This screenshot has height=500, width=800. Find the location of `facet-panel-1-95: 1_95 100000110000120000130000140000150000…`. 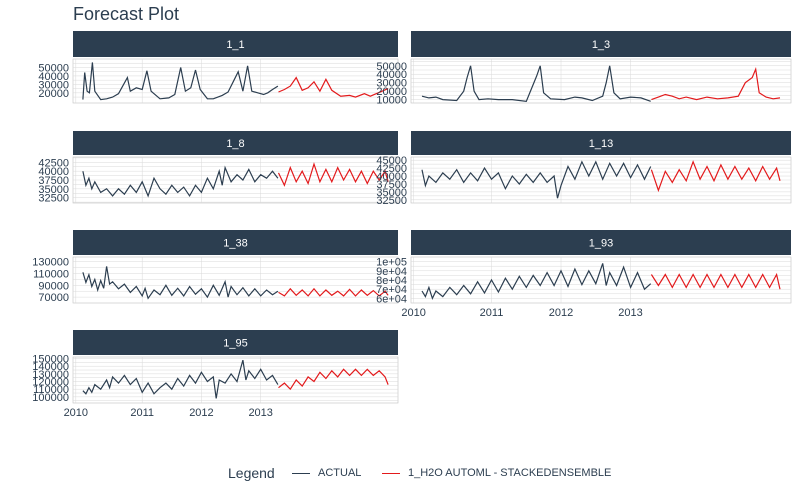

facet-panel-1-95: 1_95 100000110000120000130000140000150000… is located at coordinates (215, 374).